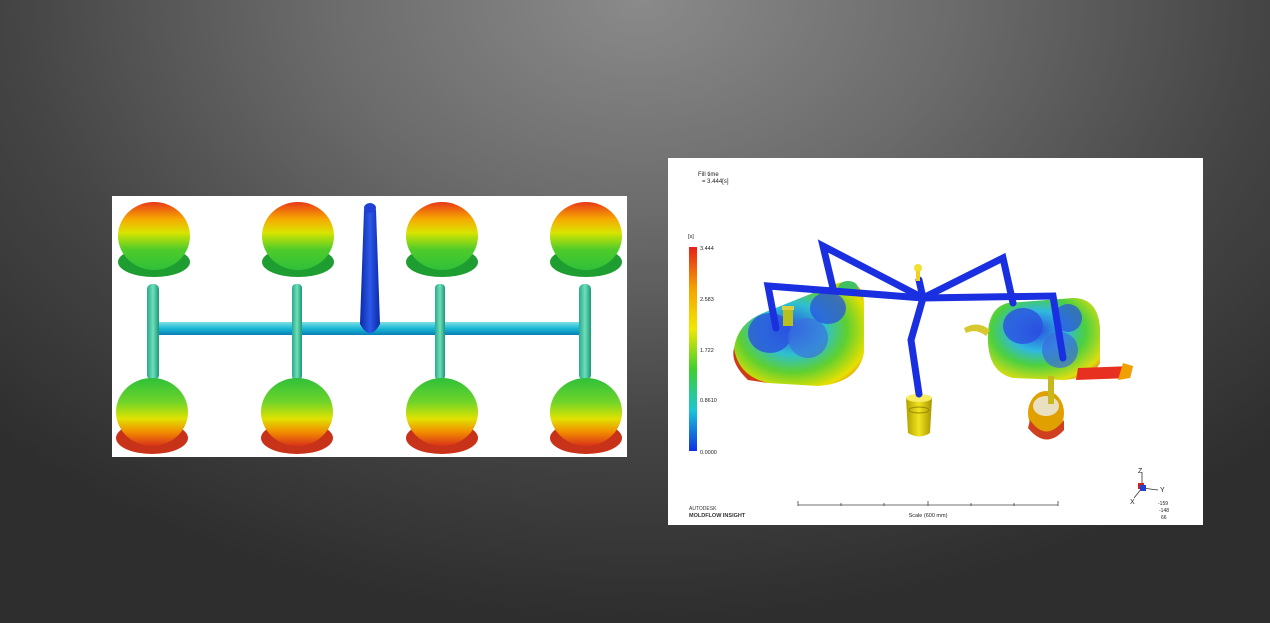 The width and height of the screenshot is (1270, 623). Describe the element at coordinates (693, 349) in the screenshot. I see `legend-color-bar` at that location.